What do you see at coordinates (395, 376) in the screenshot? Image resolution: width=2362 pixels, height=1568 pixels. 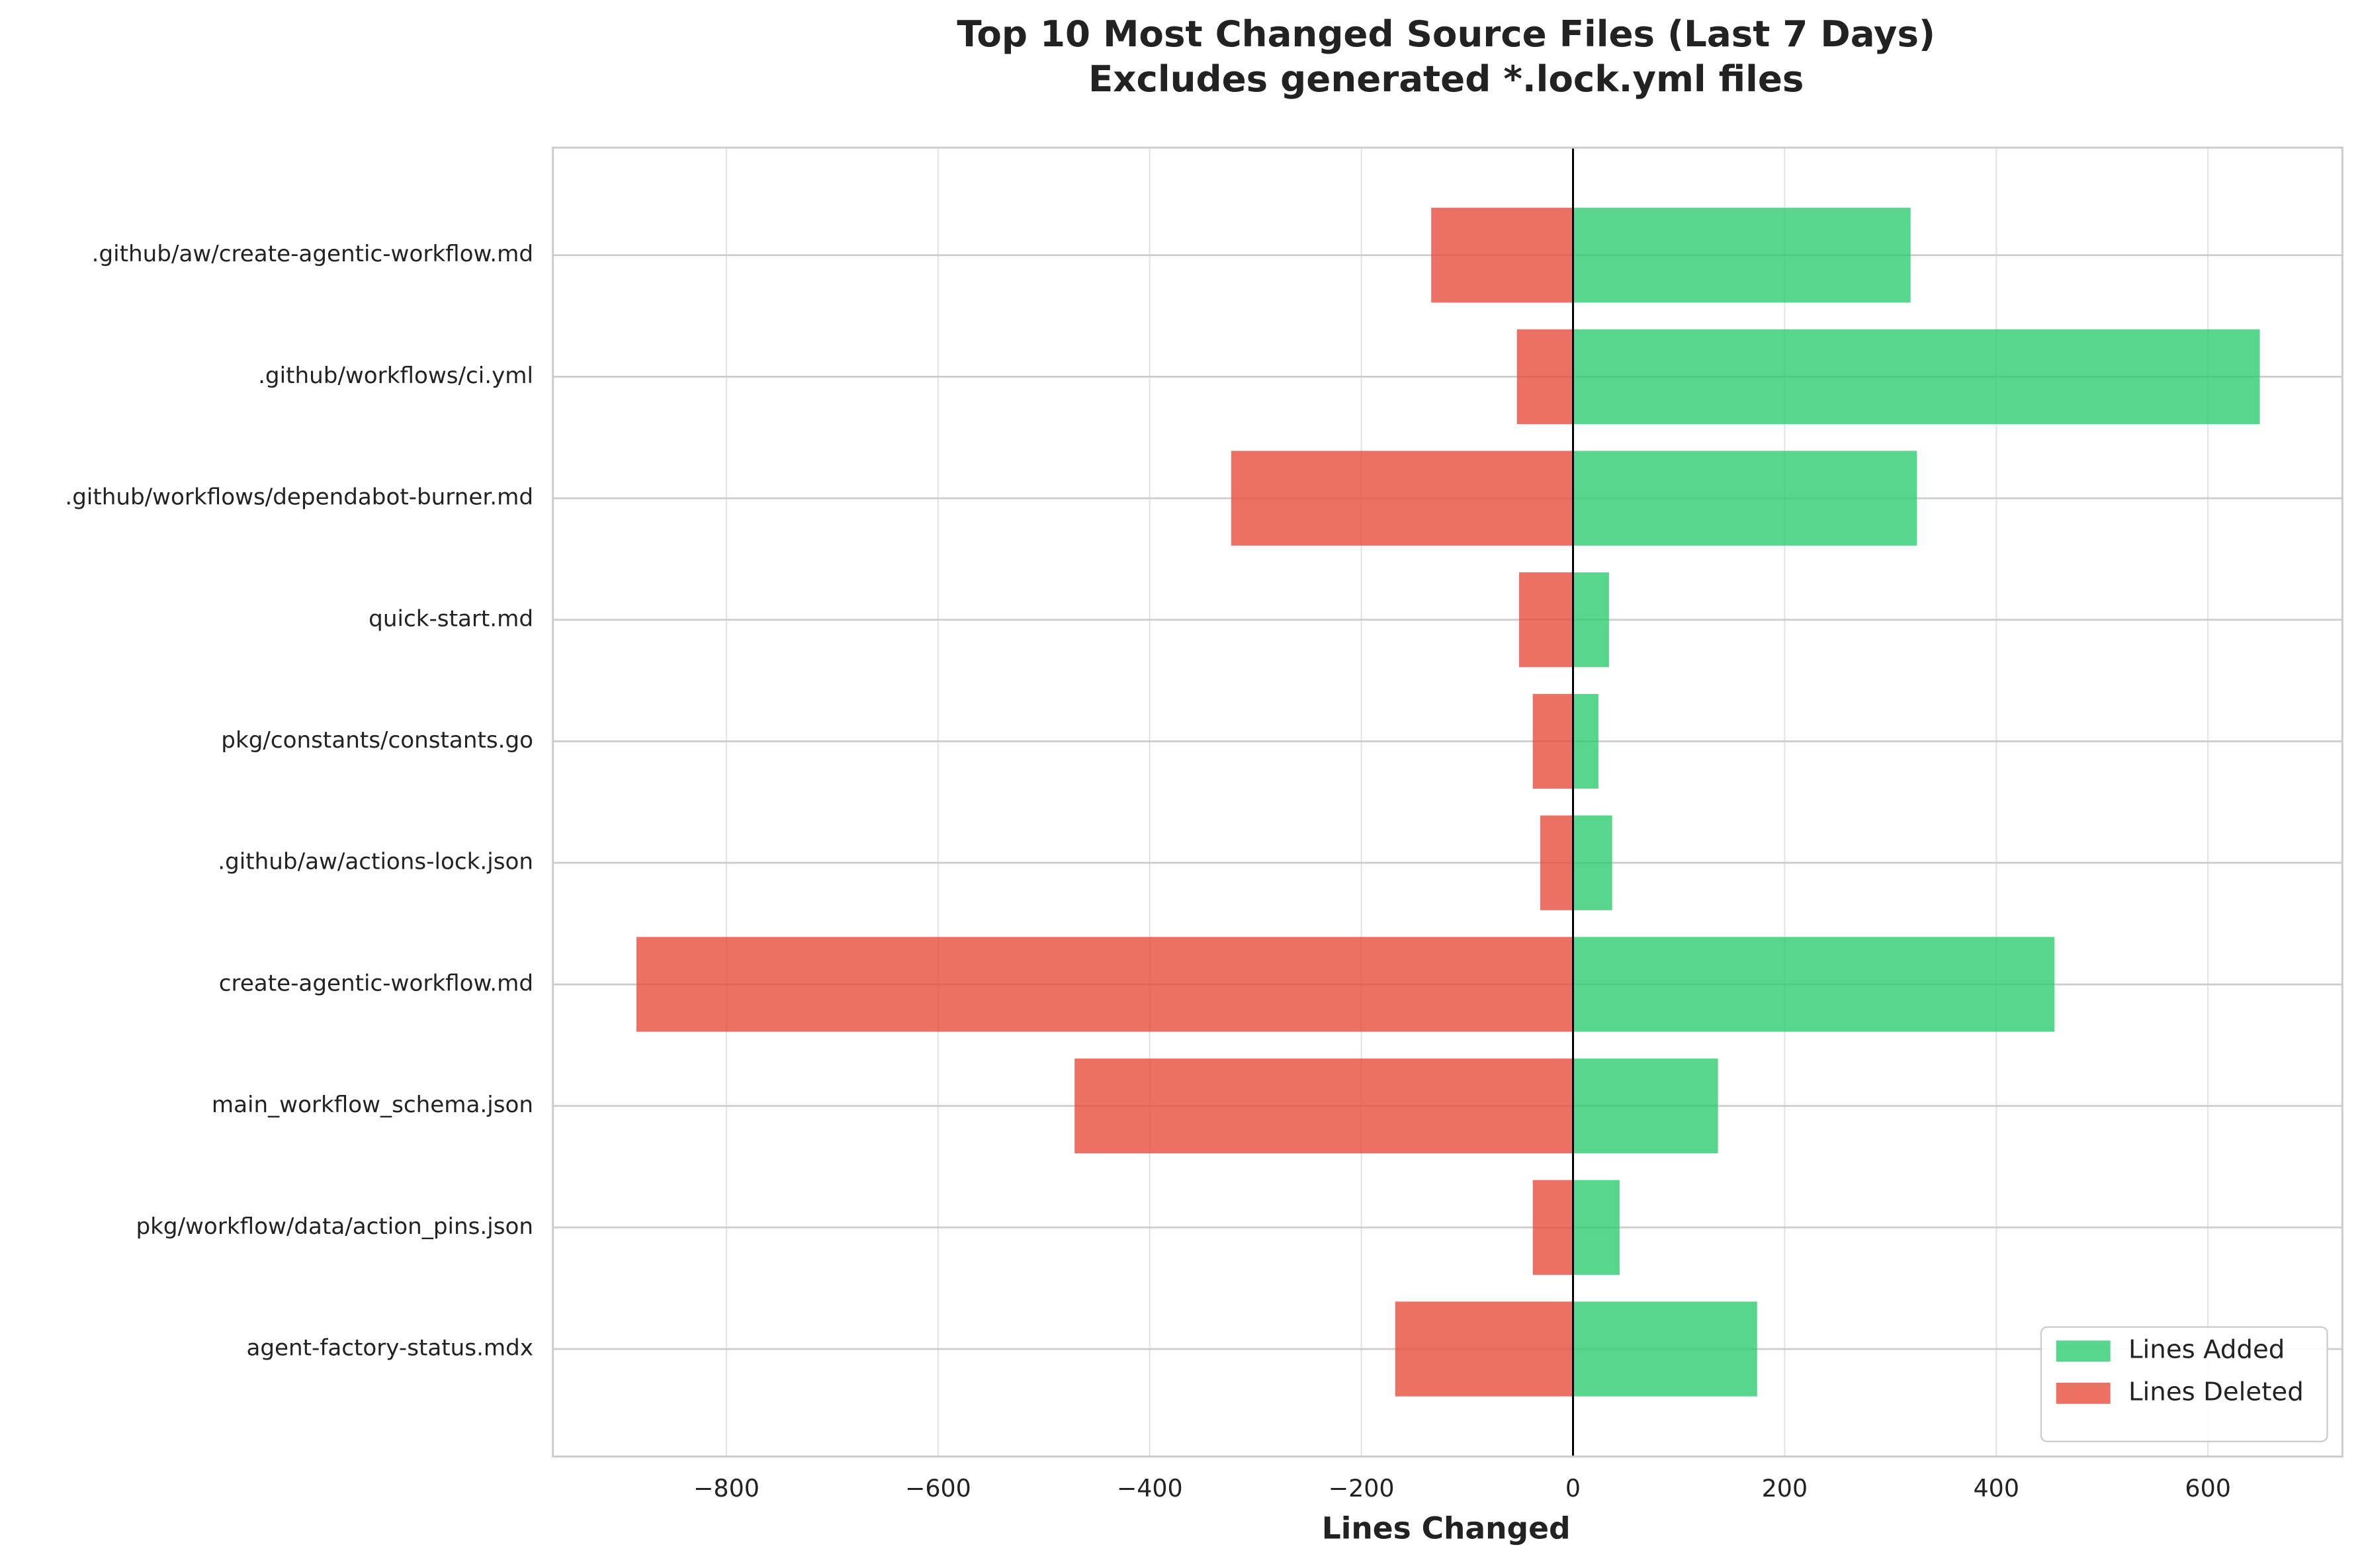 I see `y-tick-label: .github/workflows/ci.yml` at bounding box center [395, 376].